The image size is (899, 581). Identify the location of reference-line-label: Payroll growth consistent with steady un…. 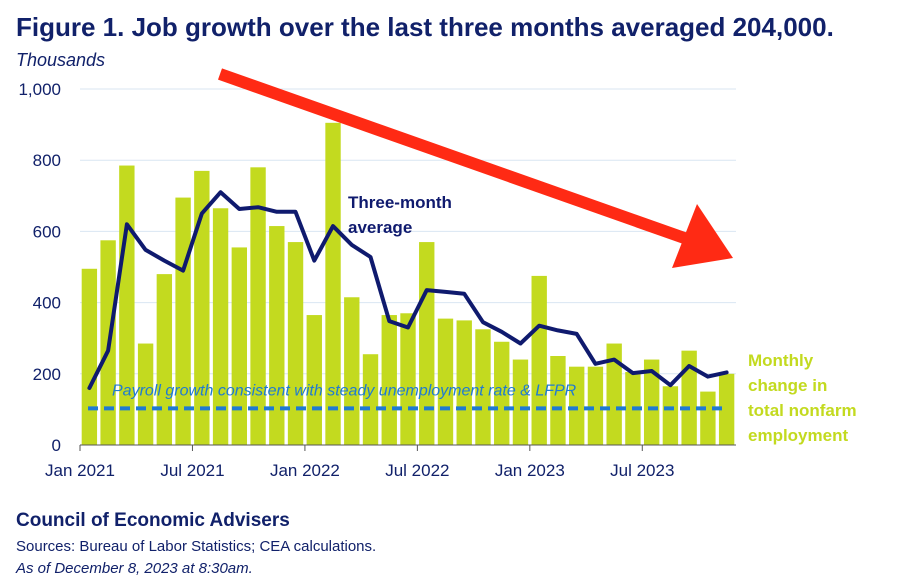
(344, 390).